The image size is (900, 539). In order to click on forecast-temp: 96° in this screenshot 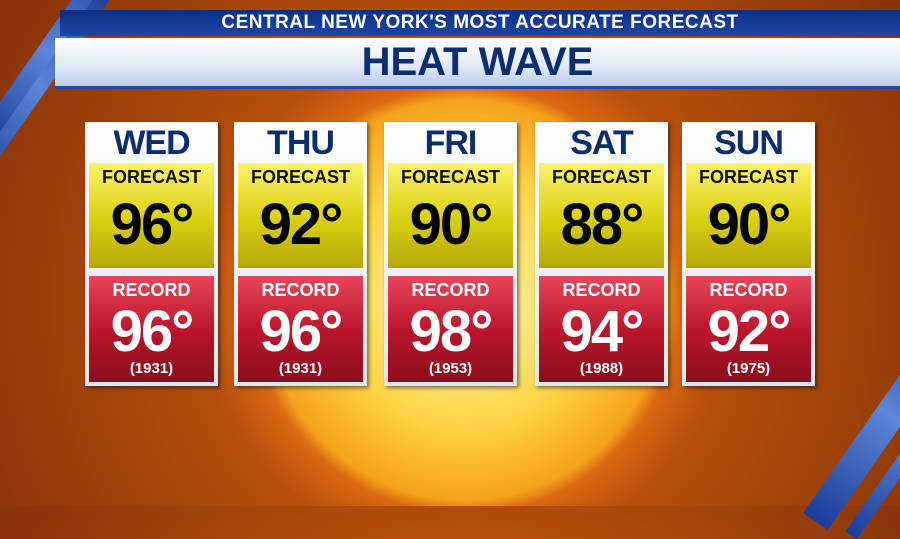, I will do `click(152, 224)`.